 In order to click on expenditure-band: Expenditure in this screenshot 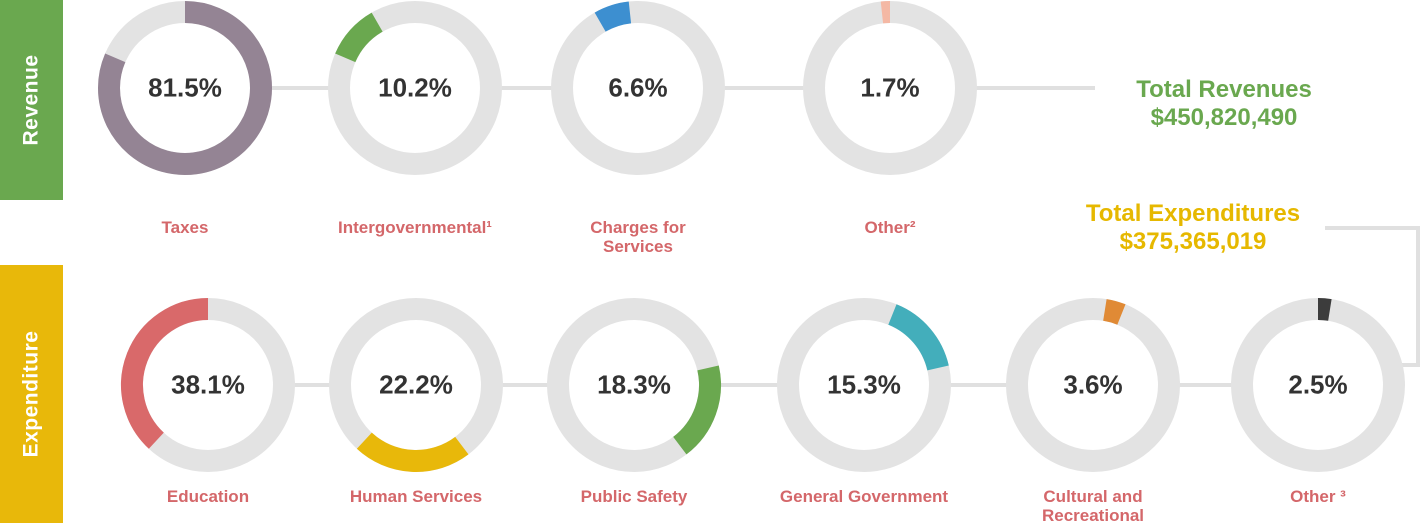, I will do `click(31, 394)`.